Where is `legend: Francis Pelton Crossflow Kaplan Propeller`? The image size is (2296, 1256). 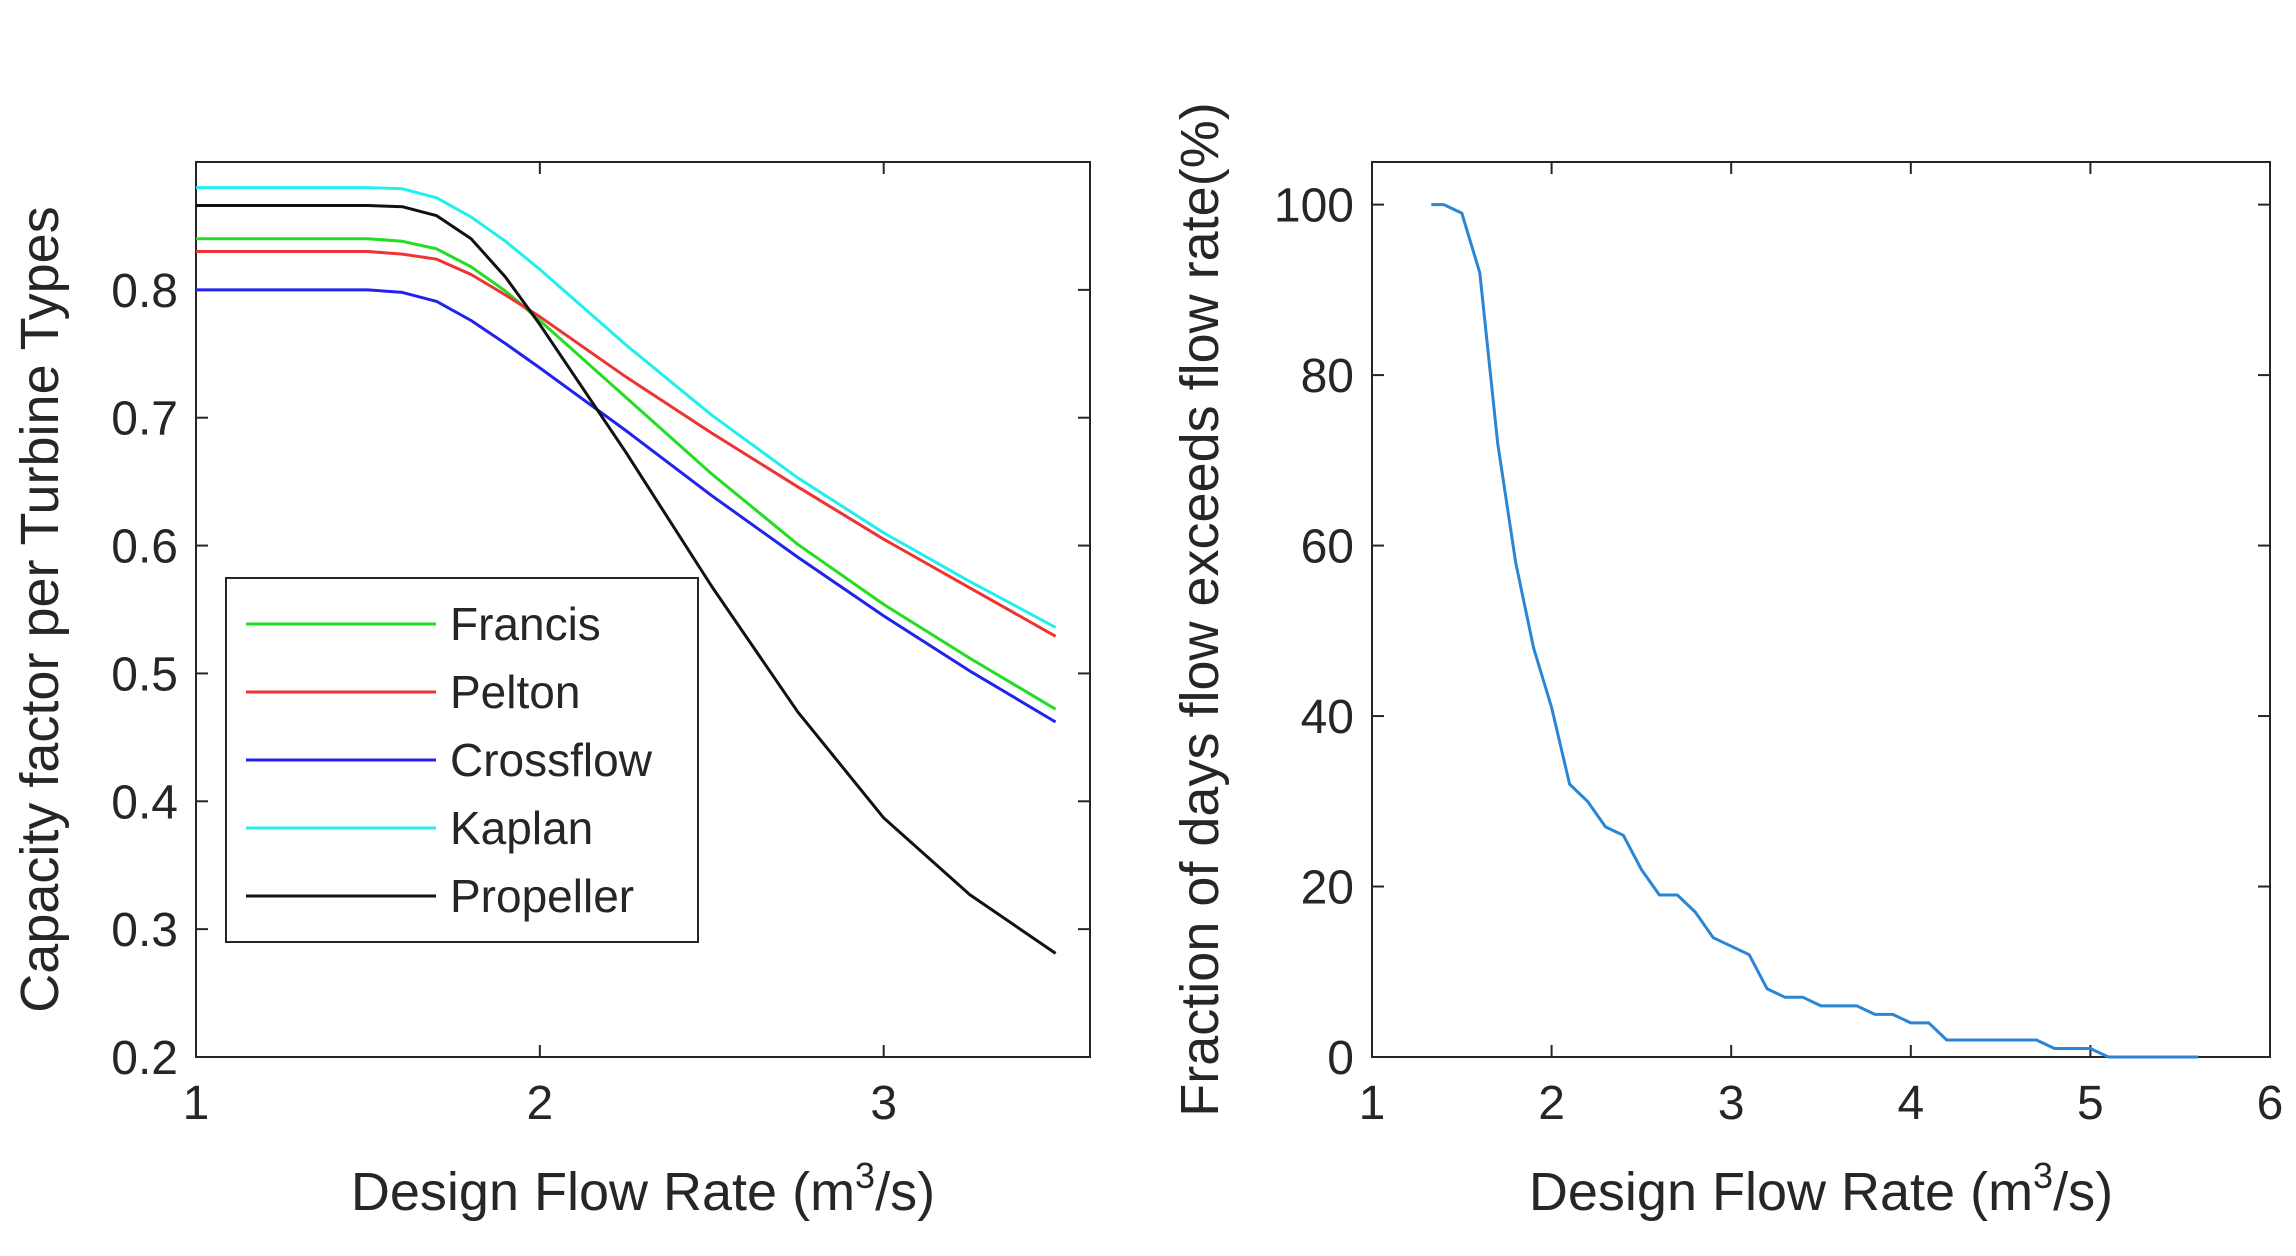
legend: Francis Pelton Crossflow Kaplan Propeller is located at coordinates (462, 760).